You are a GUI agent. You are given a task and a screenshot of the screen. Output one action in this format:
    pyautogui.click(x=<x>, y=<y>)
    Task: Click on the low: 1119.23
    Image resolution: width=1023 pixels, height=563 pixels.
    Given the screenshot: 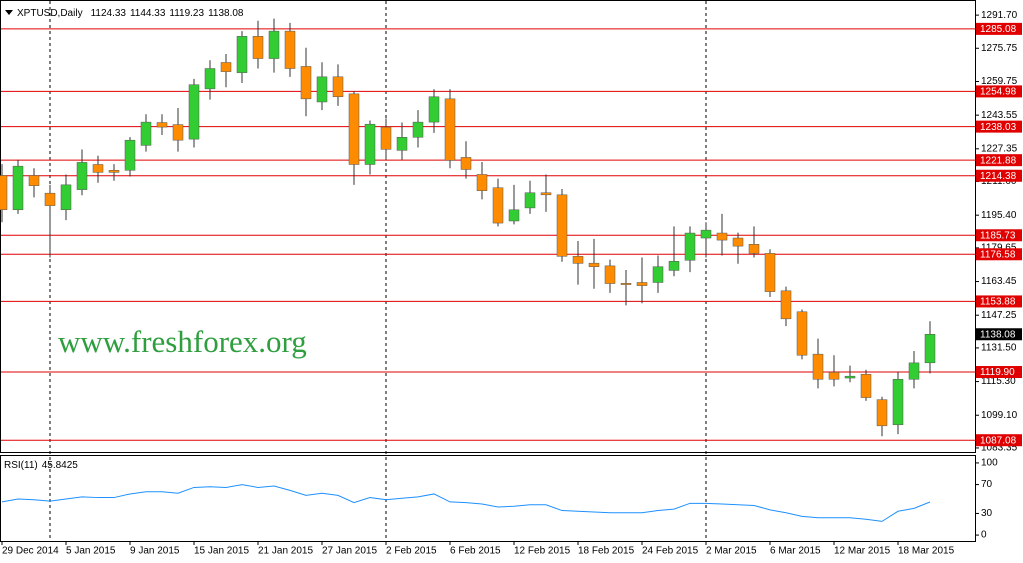 What is the action you would take?
    pyautogui.click(x=186, y=13)
    